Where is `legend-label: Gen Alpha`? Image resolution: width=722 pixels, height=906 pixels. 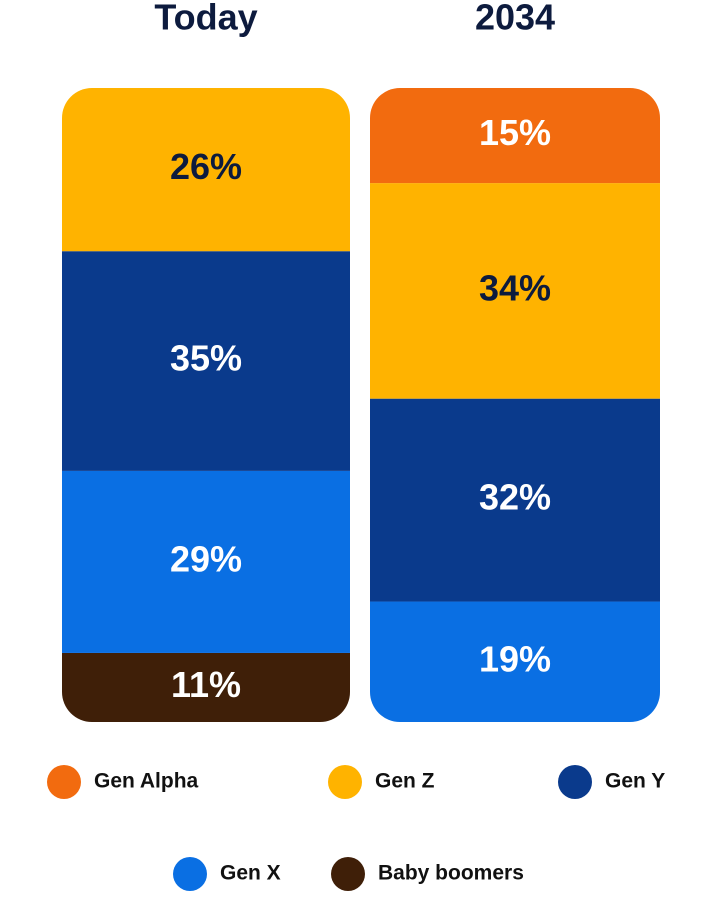 legend-label: Gen Alpha is located at coordinates (146, 781).